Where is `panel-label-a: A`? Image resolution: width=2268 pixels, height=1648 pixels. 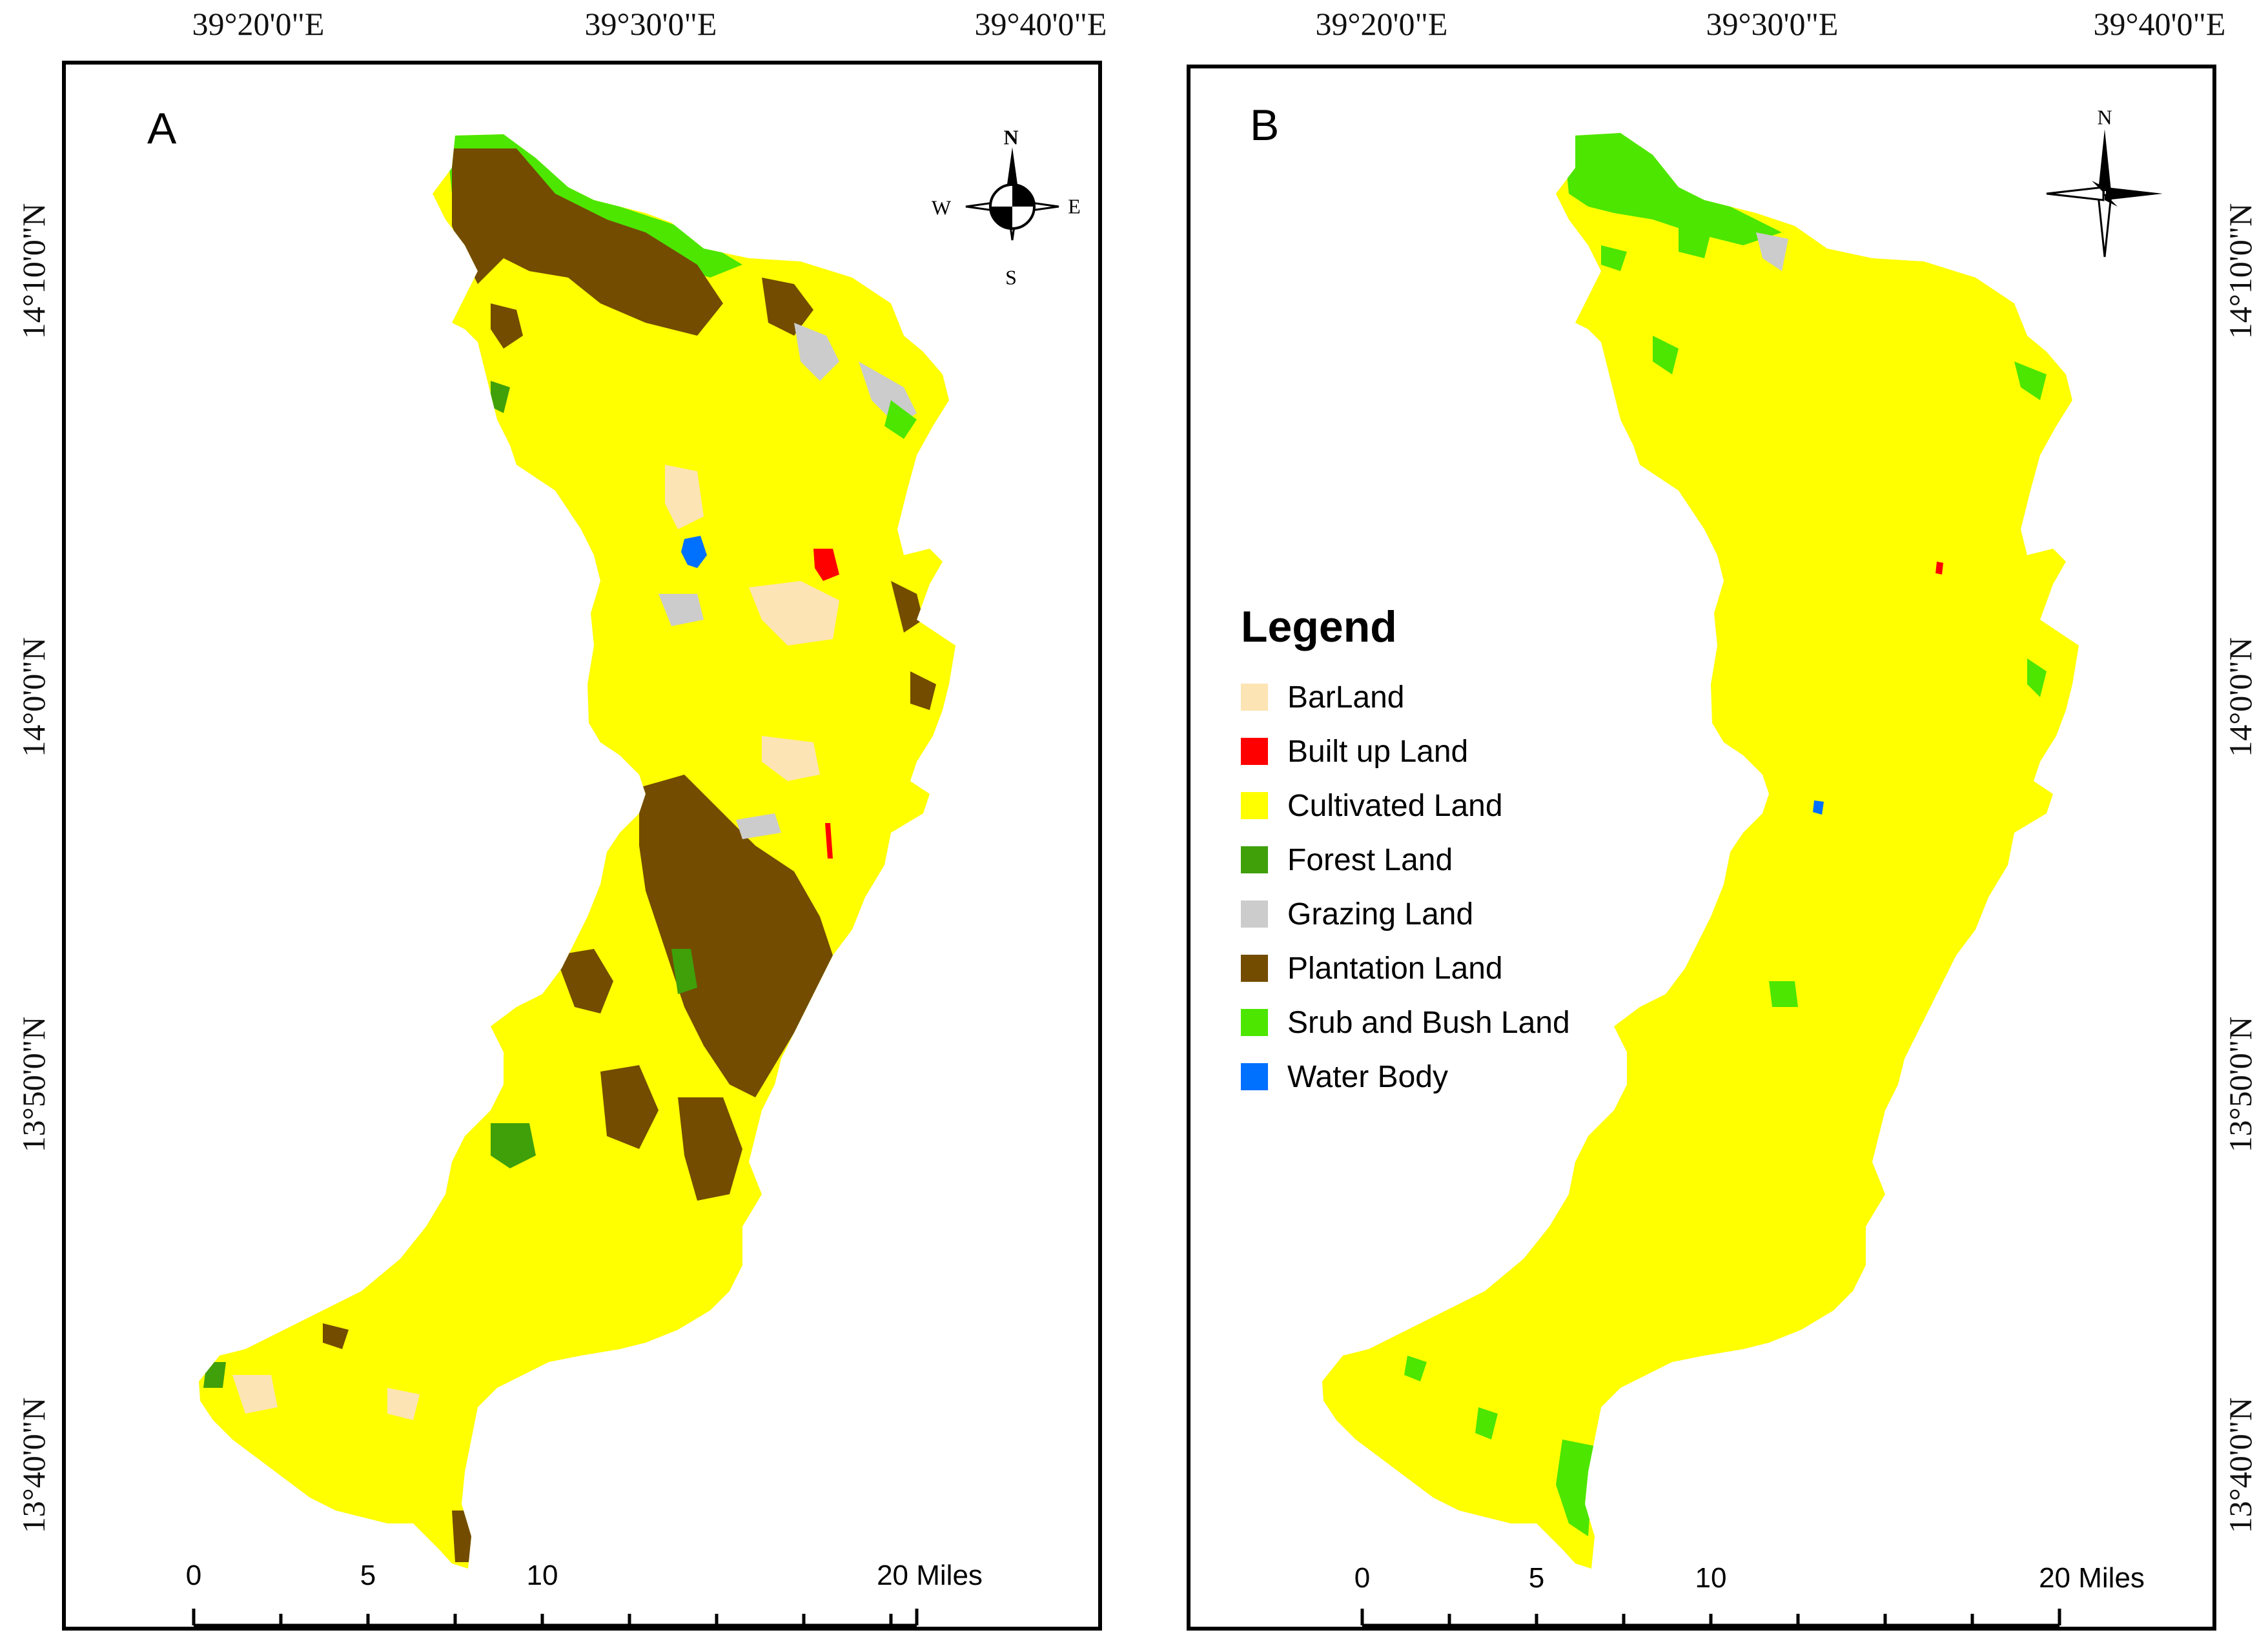 panel-label-a: A is located at coordinates (162, 128).